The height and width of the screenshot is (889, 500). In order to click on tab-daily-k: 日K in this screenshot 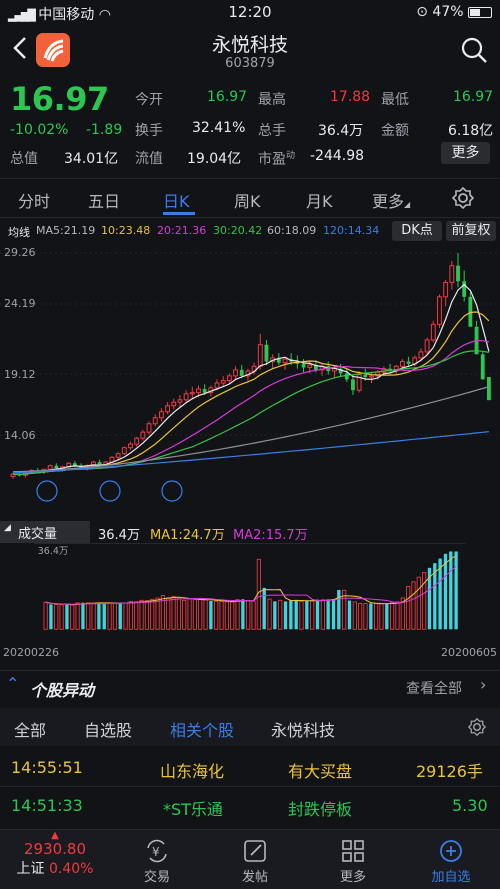, I will do `click(176, 201)`.